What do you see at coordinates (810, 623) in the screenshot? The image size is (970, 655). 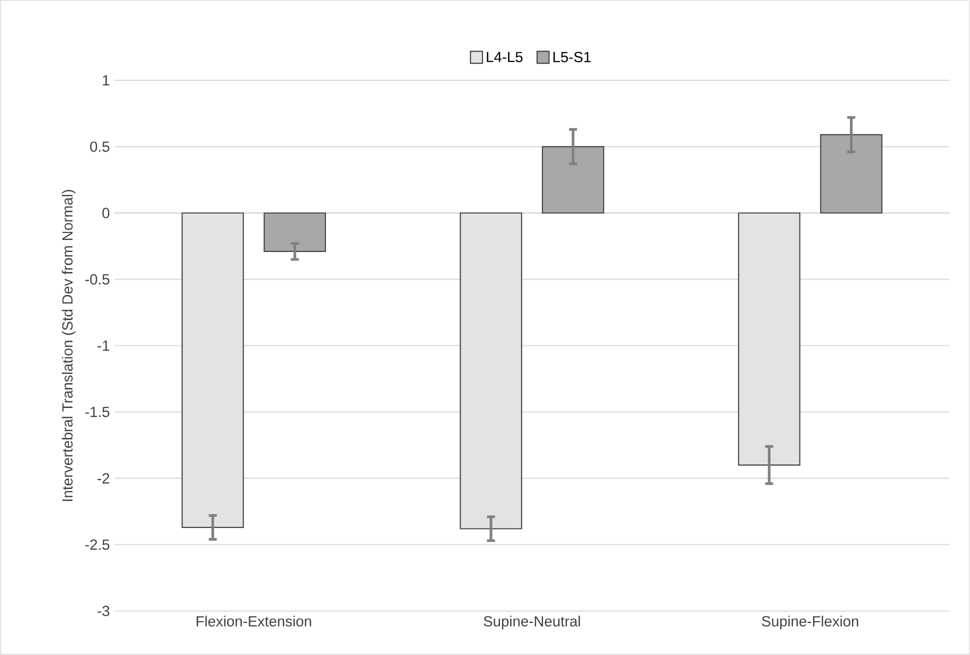 I see `x-tick-label: Supine-Flexion` at bounding box center [810, 623].